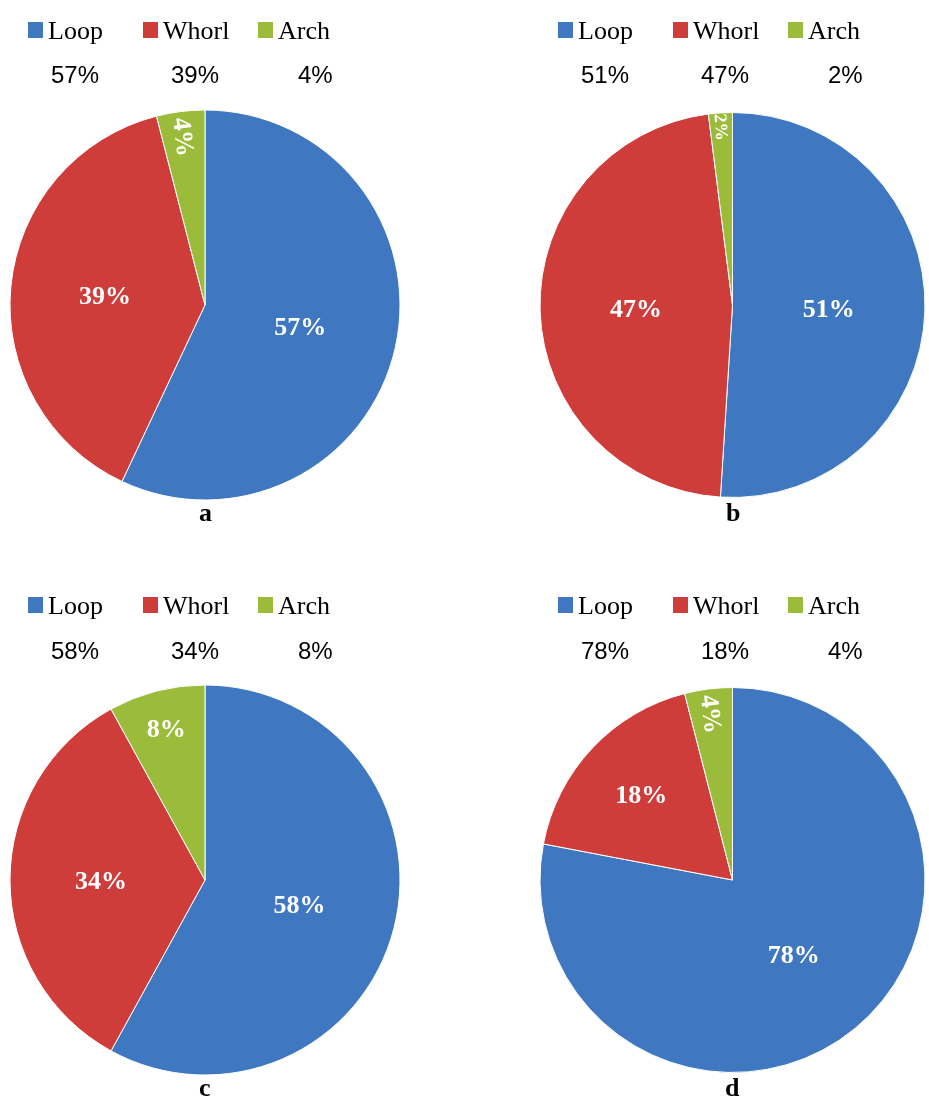  Describe the element at coordinates (732, 1087) in the screenshot. I see `text: d` at that location.